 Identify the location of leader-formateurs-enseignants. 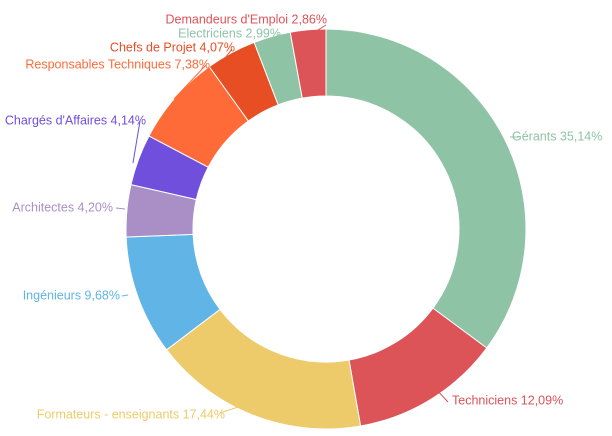
(229, 410).